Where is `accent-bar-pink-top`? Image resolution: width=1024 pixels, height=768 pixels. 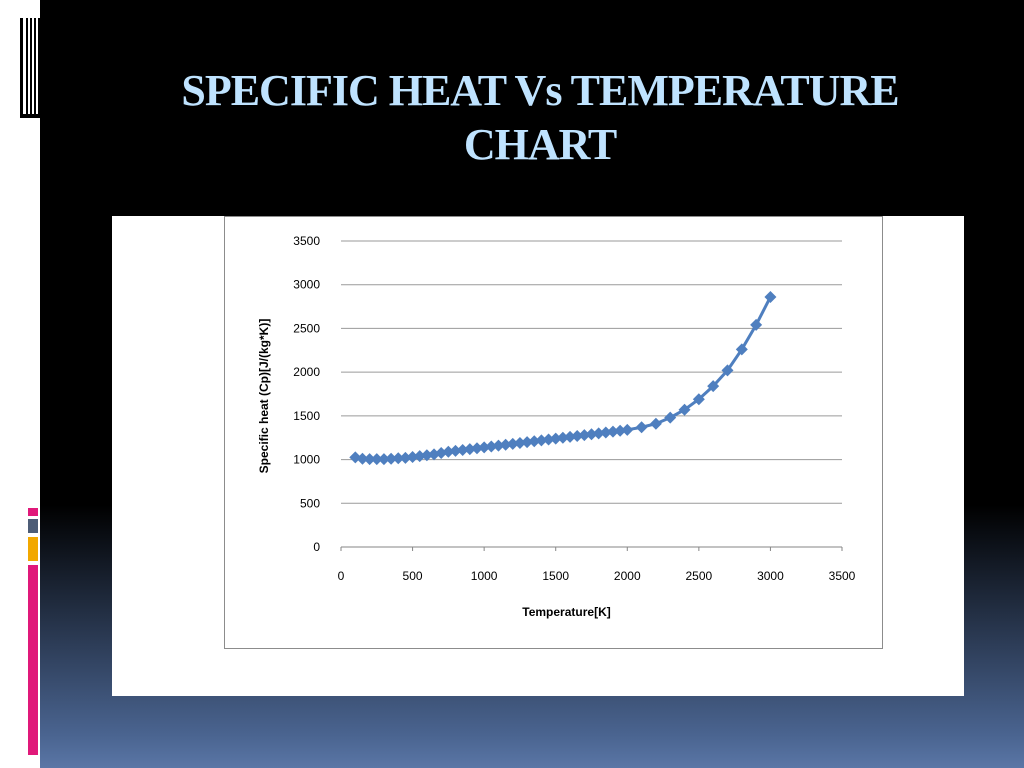 accent-bar-pink-top is located at coordinates (33, 512).